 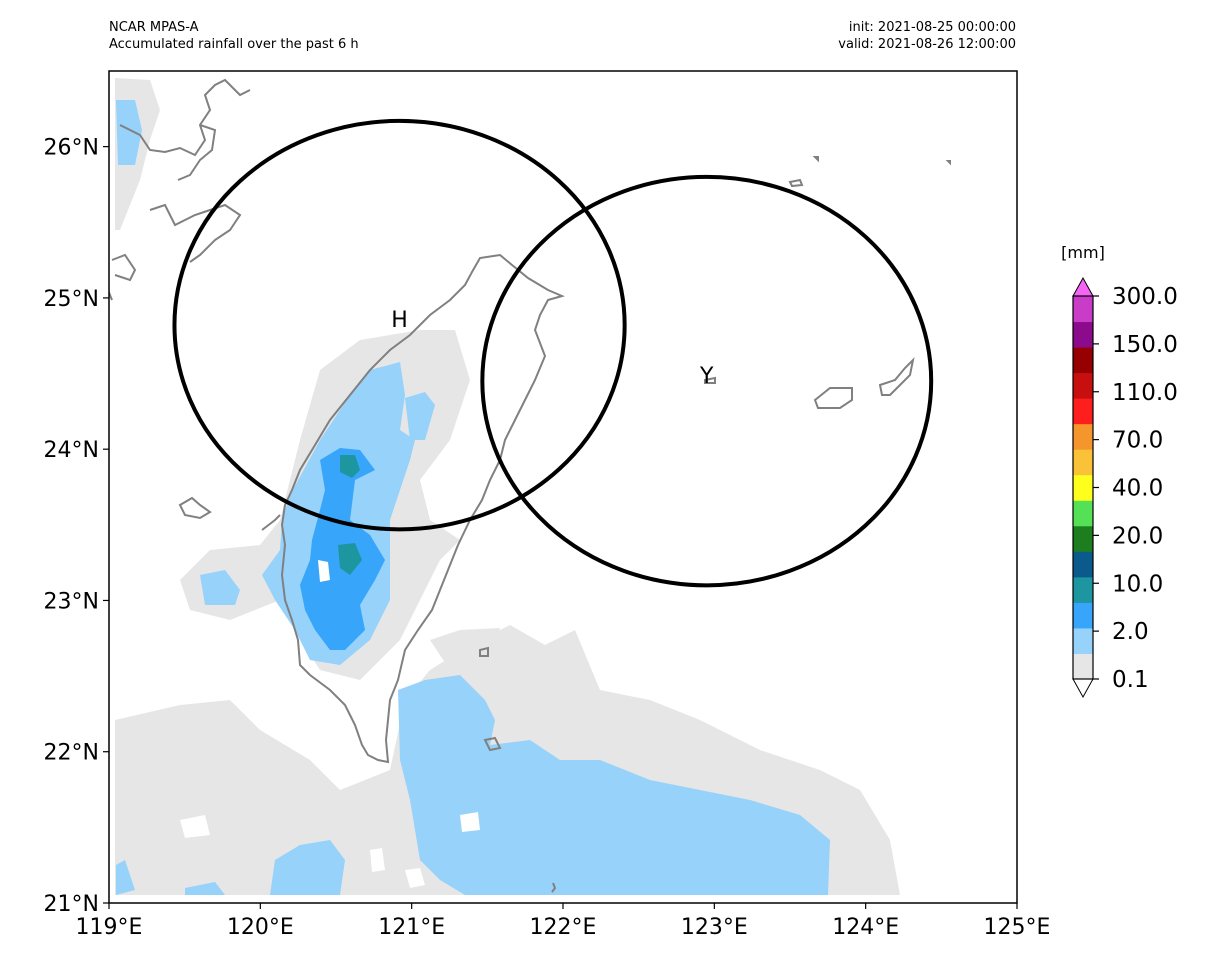 What do you see at coordinates (71, 148) in the screenshot?
I see `lat-tick-label: 26°N` at bounding box center [71, 148].